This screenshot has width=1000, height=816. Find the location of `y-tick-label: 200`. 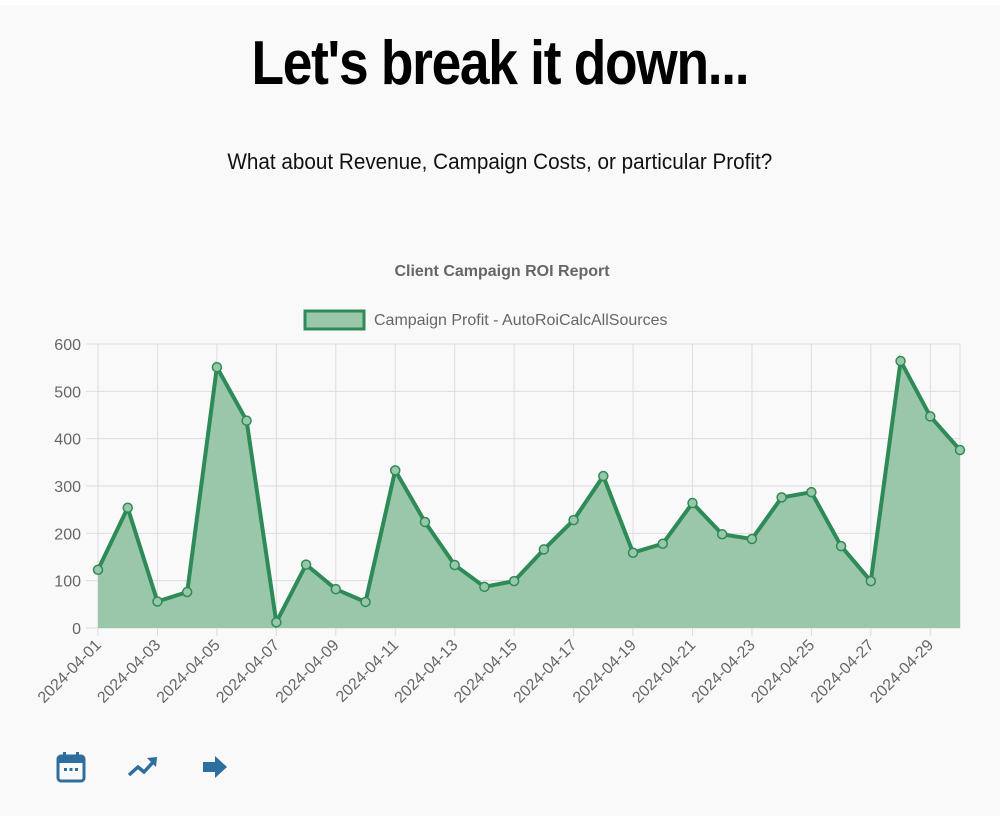

y-tick-label: 200 is located at coordinates (67, 534).